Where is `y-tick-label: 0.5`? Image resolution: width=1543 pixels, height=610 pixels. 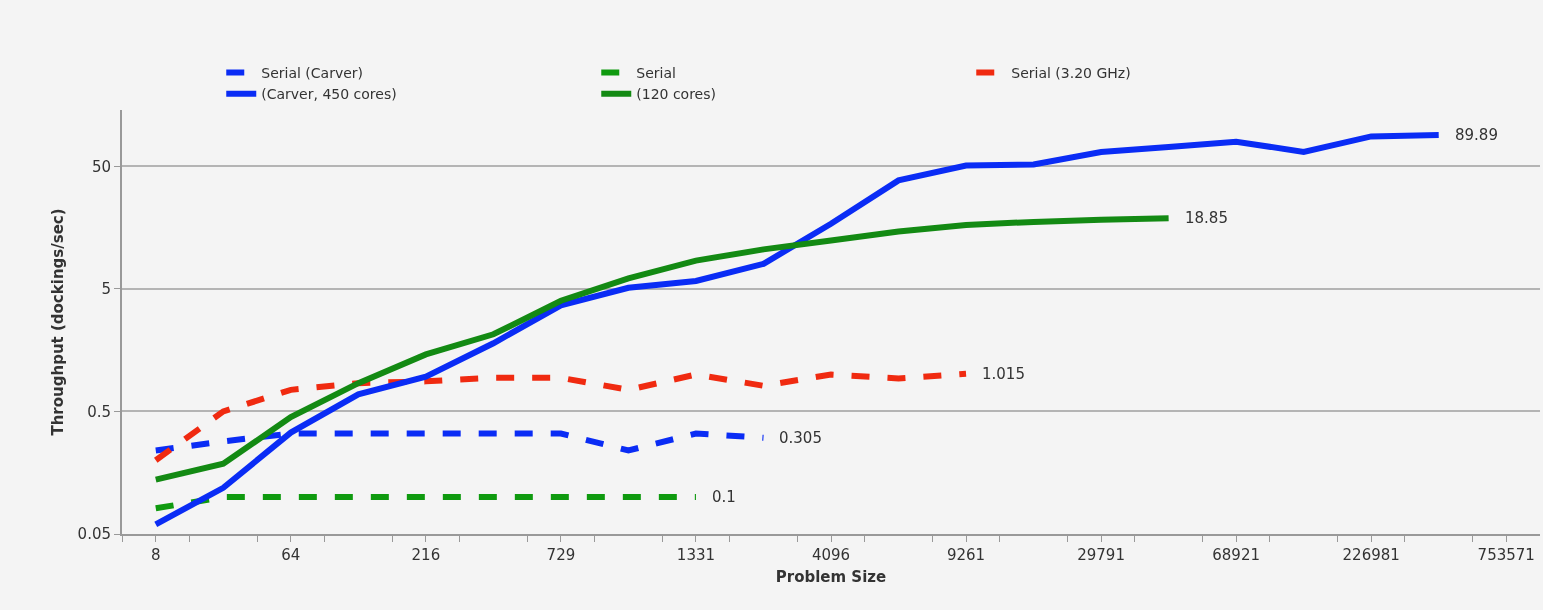
y-tick-label: 0.5 is located at coordinates (99, 411).